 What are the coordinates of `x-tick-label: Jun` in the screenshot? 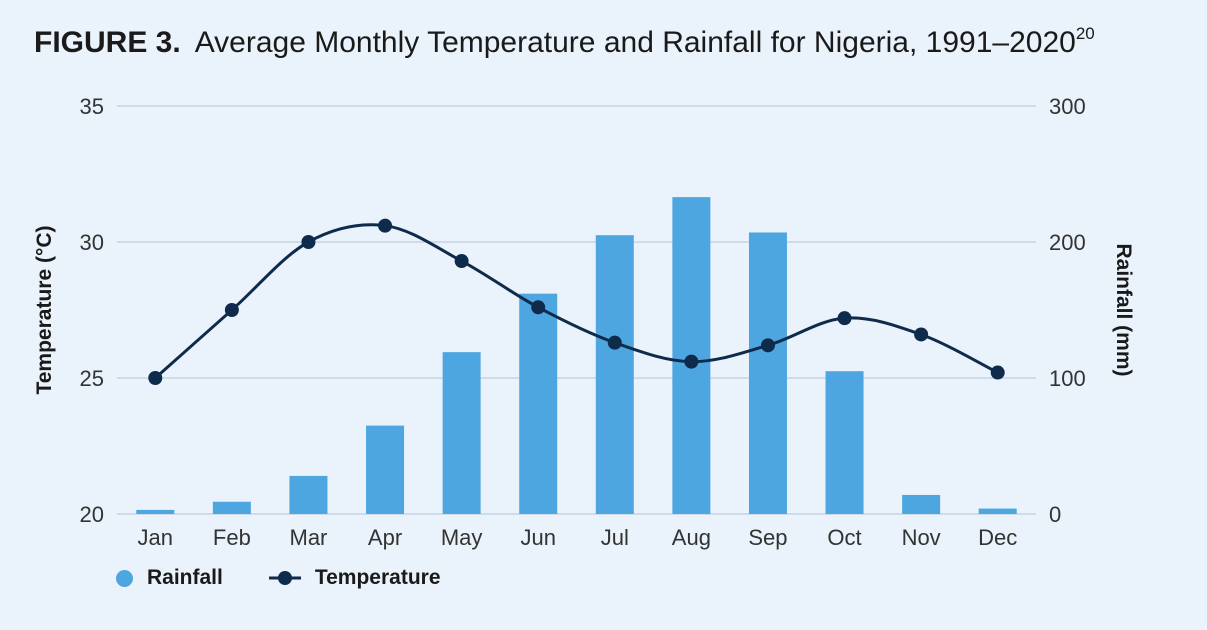 It's located at (537, 537).